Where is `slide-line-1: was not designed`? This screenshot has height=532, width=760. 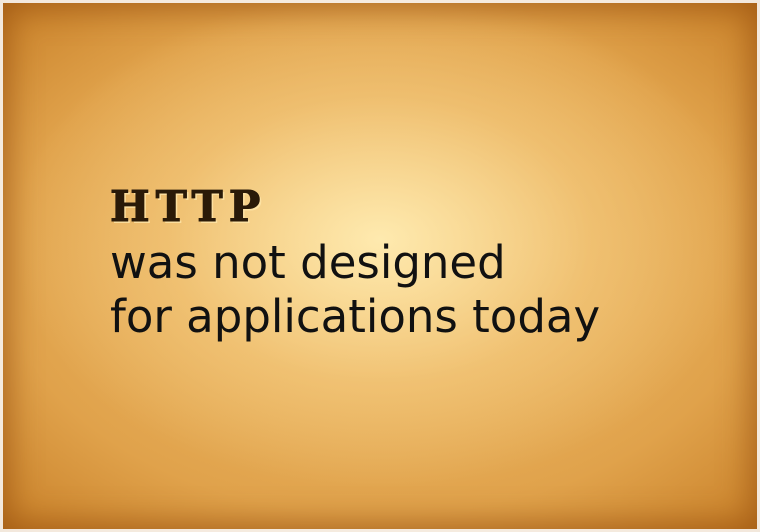 slide-line-1: was not designed is located at coordinates (308, 262).